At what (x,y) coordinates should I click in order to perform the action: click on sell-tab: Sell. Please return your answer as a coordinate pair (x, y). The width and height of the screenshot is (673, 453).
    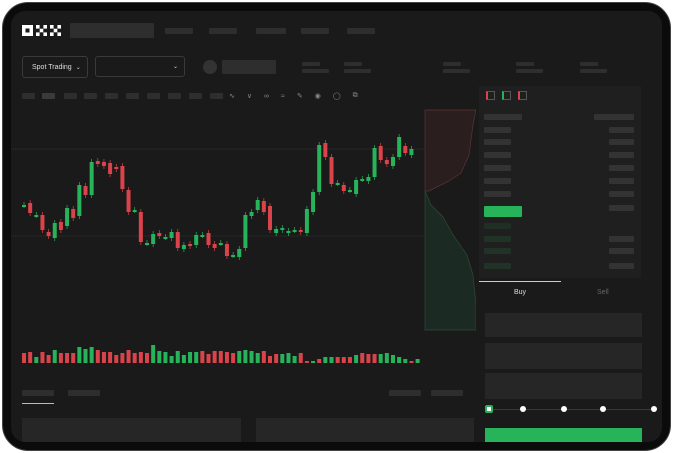
    Looking at the image, I should click on (603, 292).